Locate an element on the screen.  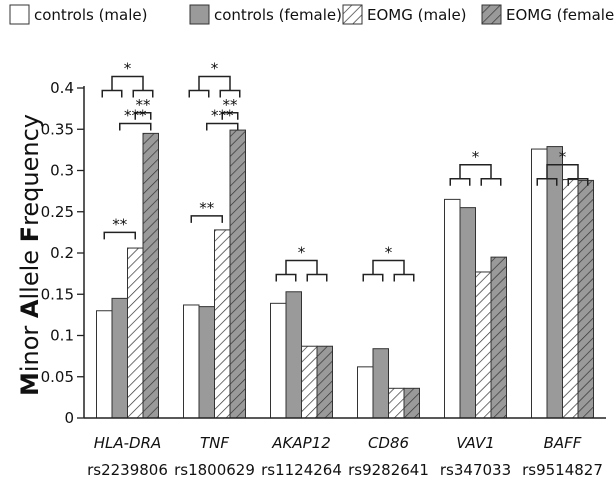
legend-swatch-eomg-female is located at coordinates (491, 14).